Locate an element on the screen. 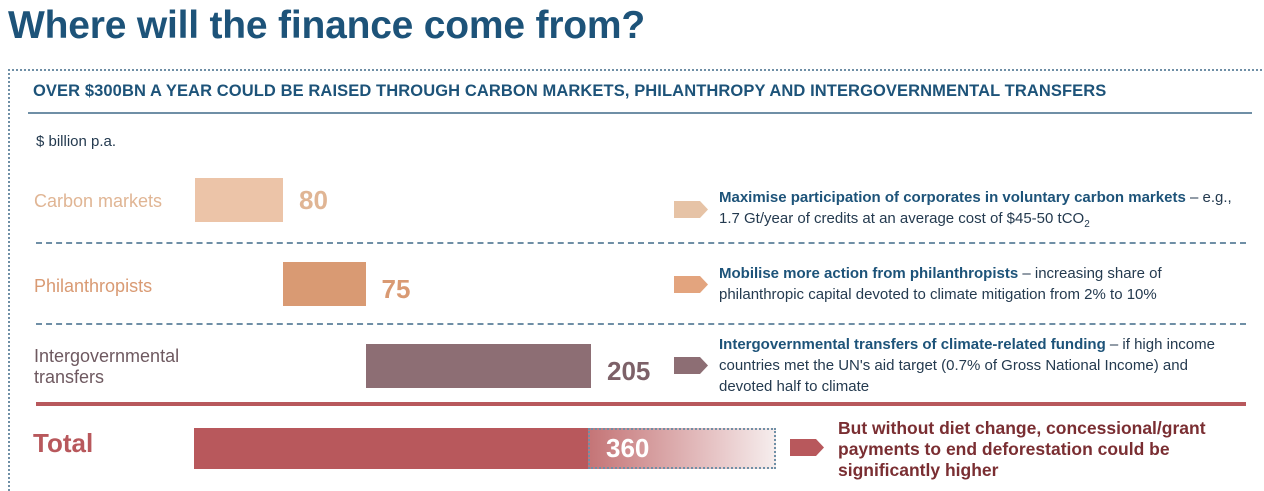 This screenshot has width=1264, height=491. page-title: Where will the finance come from? is located at coordinates (327, 25).